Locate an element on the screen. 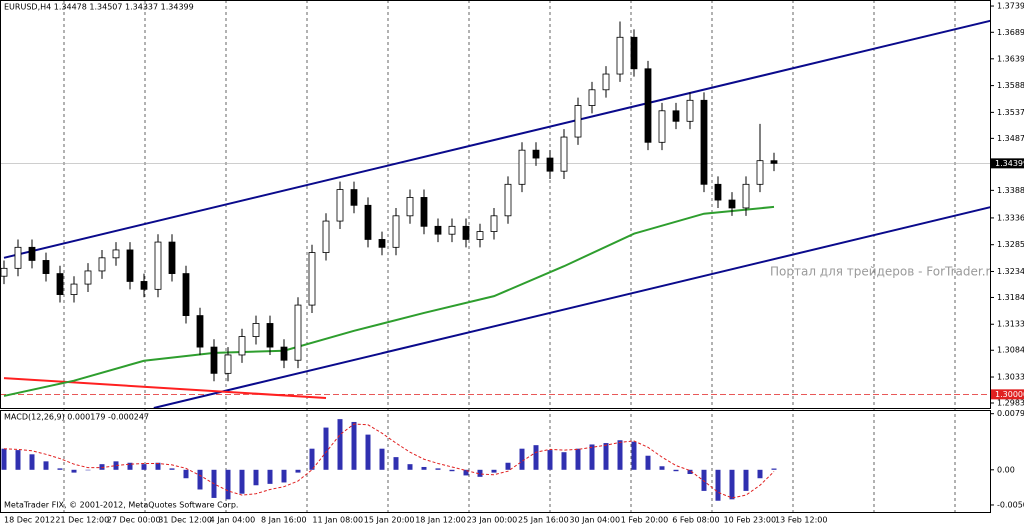 Image resolution: width=1024 pixels, height=526 pixels. x-tick-label: 25 Jan 16:00 is located at coordinates (543, 520).